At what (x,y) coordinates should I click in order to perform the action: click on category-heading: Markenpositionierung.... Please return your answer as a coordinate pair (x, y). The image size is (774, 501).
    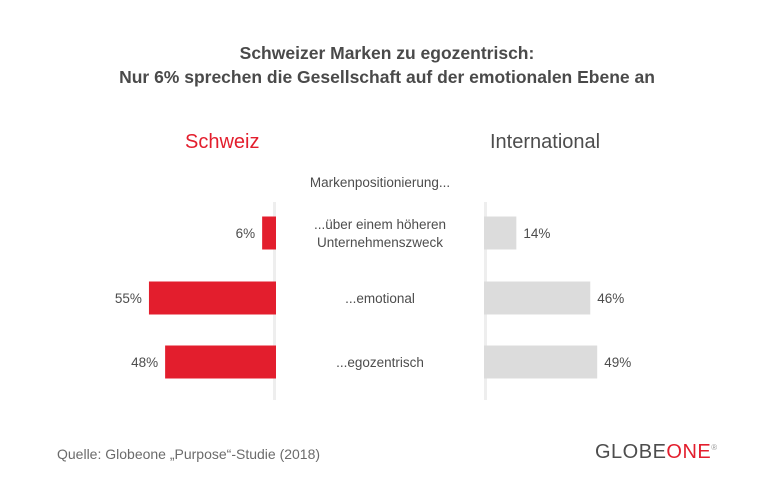
    Looking at the image, I should click on (380, 182).